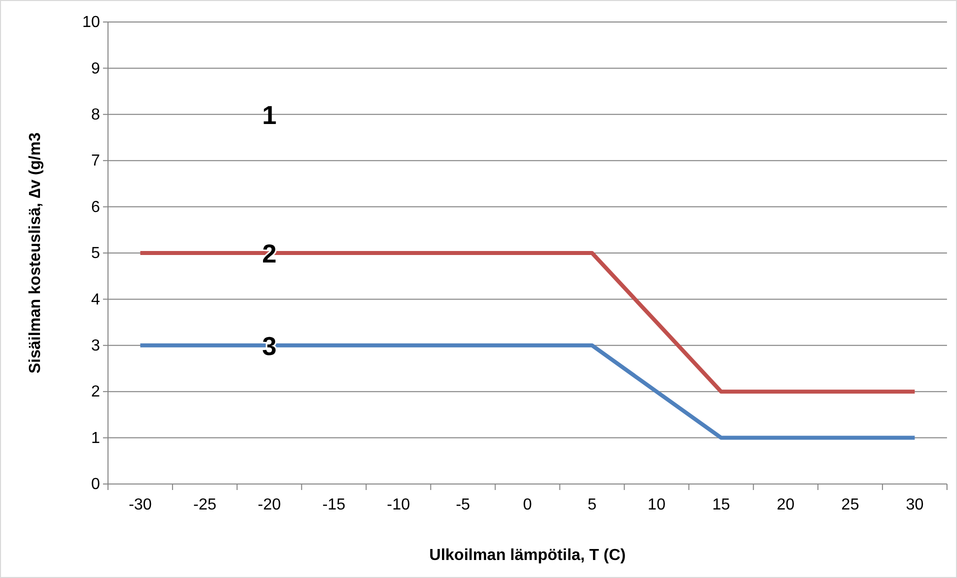 Image resolution: width=957 pixels, height=578 pixels. I want to click on y-tick-label: 7, so click(95, 161).